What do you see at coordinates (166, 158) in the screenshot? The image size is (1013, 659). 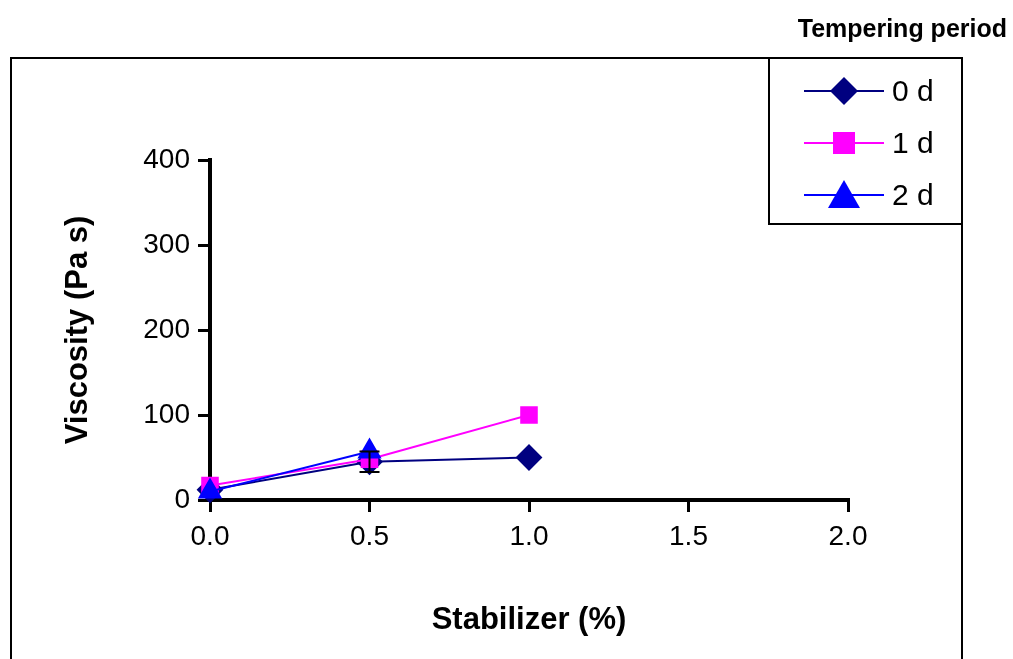 I see `y-tick-label: 400` at bounding box center [166, 158].